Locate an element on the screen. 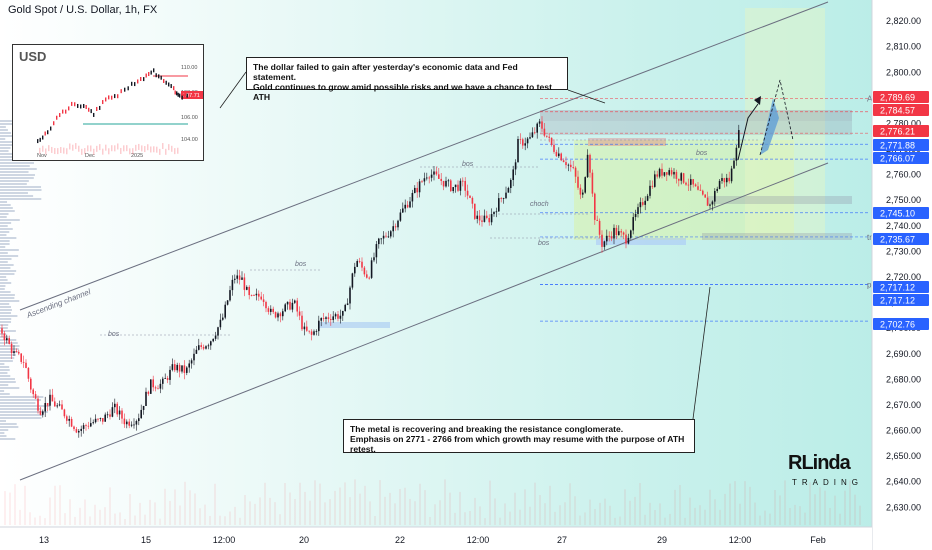 The image size is (932, 550). inset-symbol: USD is located at coordinates (32, 56).